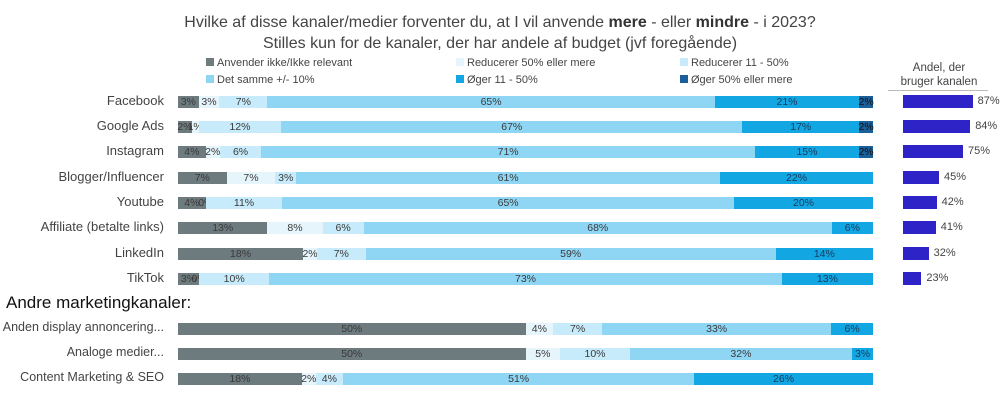 This screenshot has height=404, width=1000. What do you see at coordinates (102, 226) in the screenshot?
I see `category-label: Affiliate (betalte links)` at bounding box center [102, 226].